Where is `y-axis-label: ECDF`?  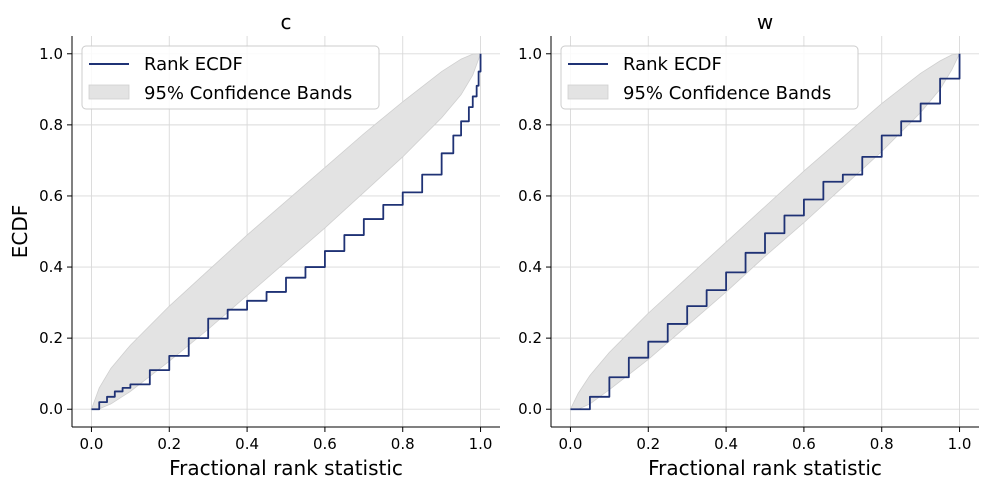
y-axis-label: ECDF is located at coordinates (20, 232).